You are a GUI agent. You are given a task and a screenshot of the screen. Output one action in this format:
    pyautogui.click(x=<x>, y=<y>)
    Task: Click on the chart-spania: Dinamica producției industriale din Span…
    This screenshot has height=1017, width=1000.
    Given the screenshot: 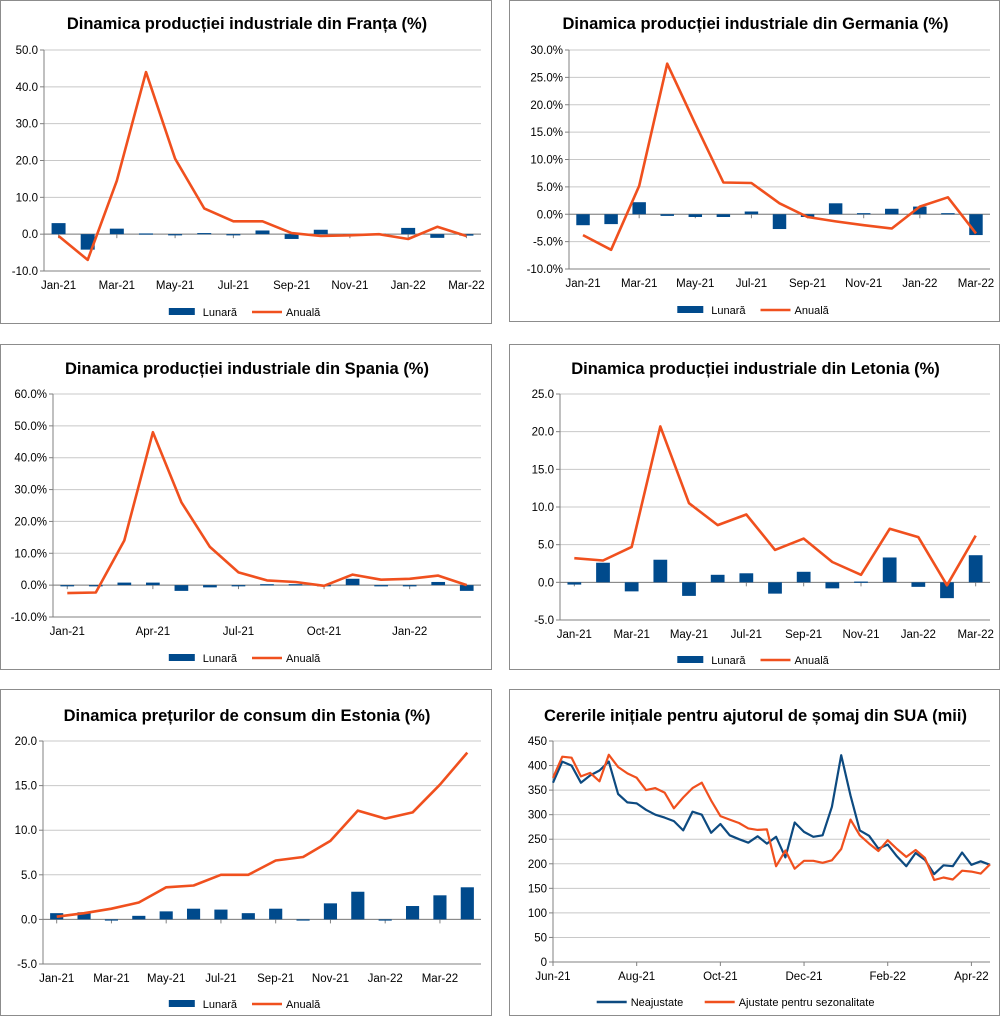 What is the action you would take?
    pyautogui.click(x=246, y=512)
    